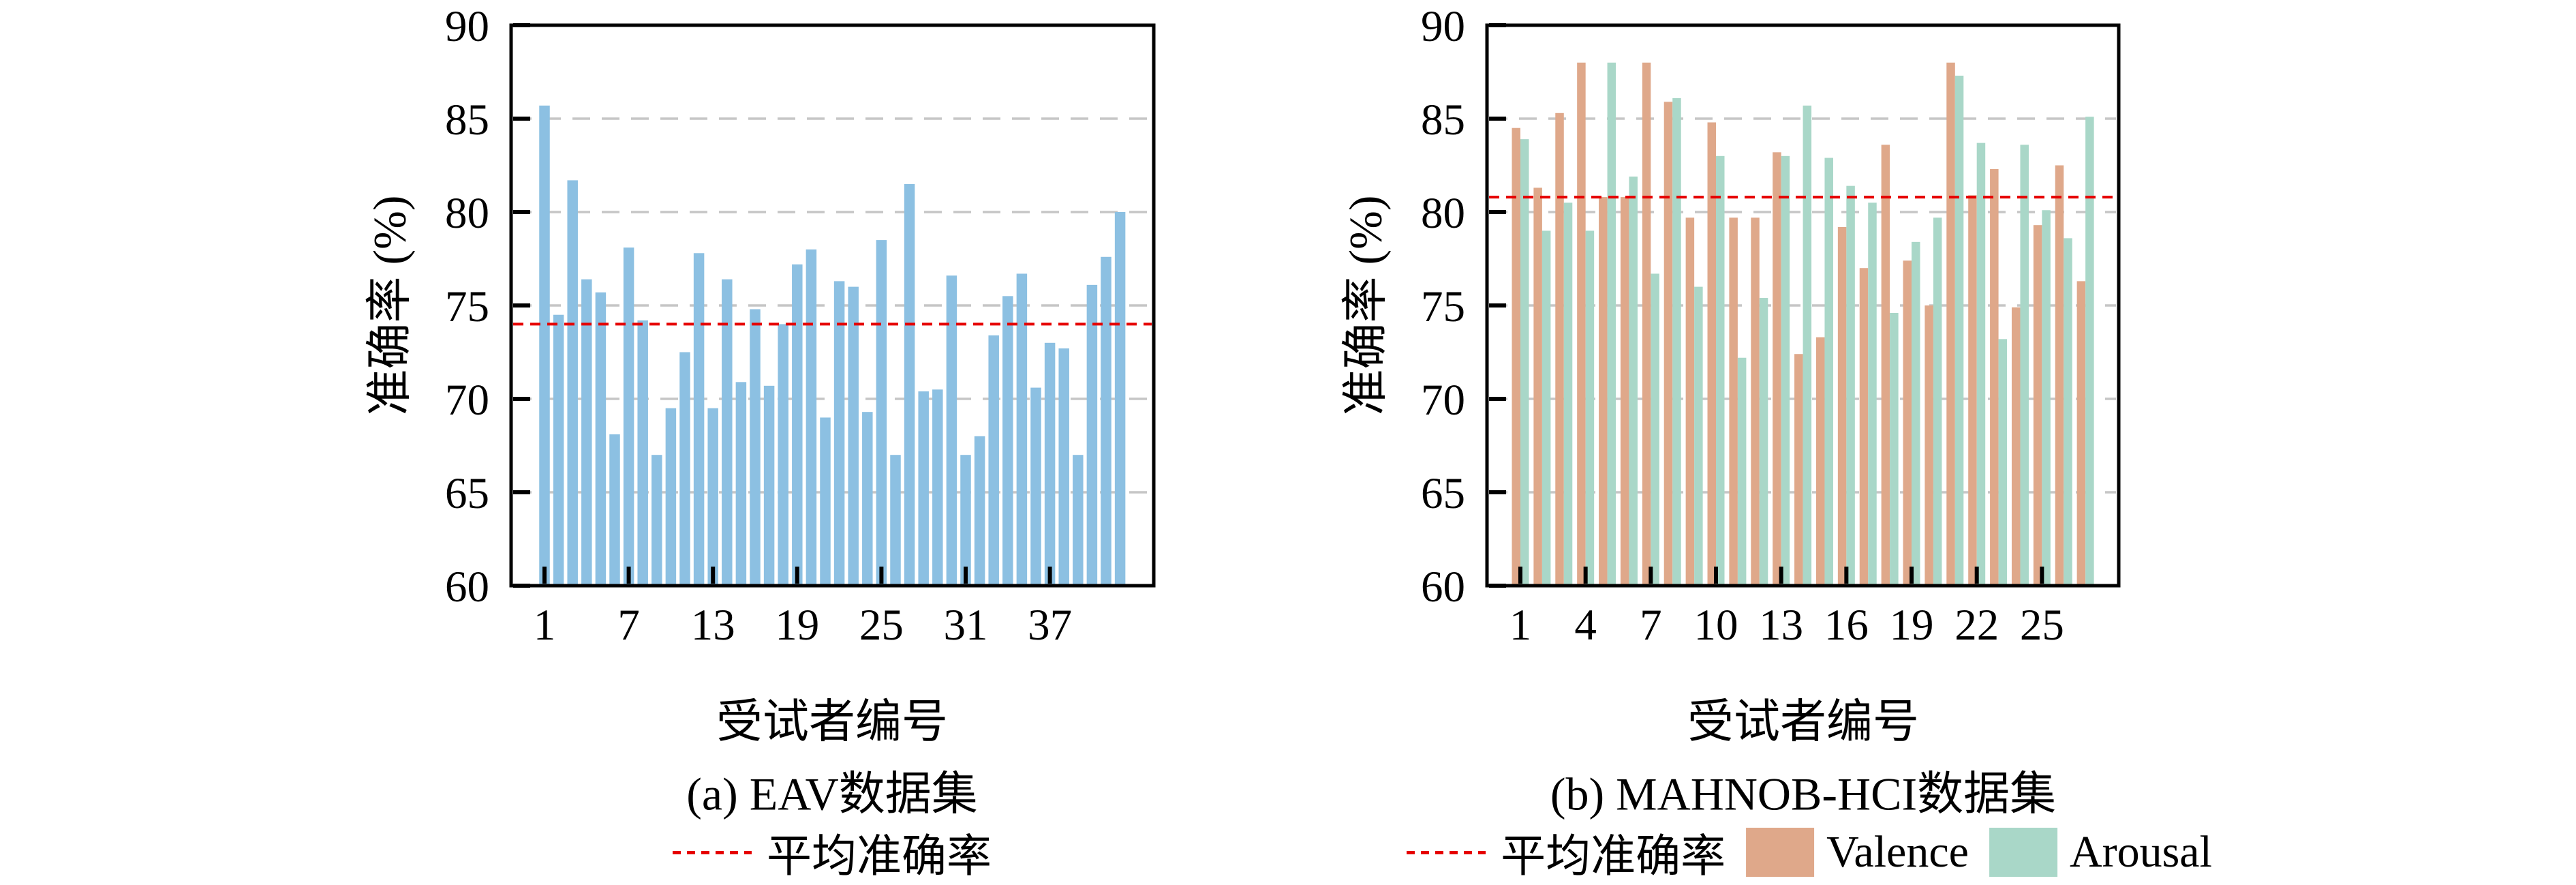 This screenshot has width=2576, height=885. What do you see at coordinates (1803, 794) in the screenshot?
I see `caption-mahnob: (b) MAHNOB-HCI数据集` at bounding box center [1803, 794].